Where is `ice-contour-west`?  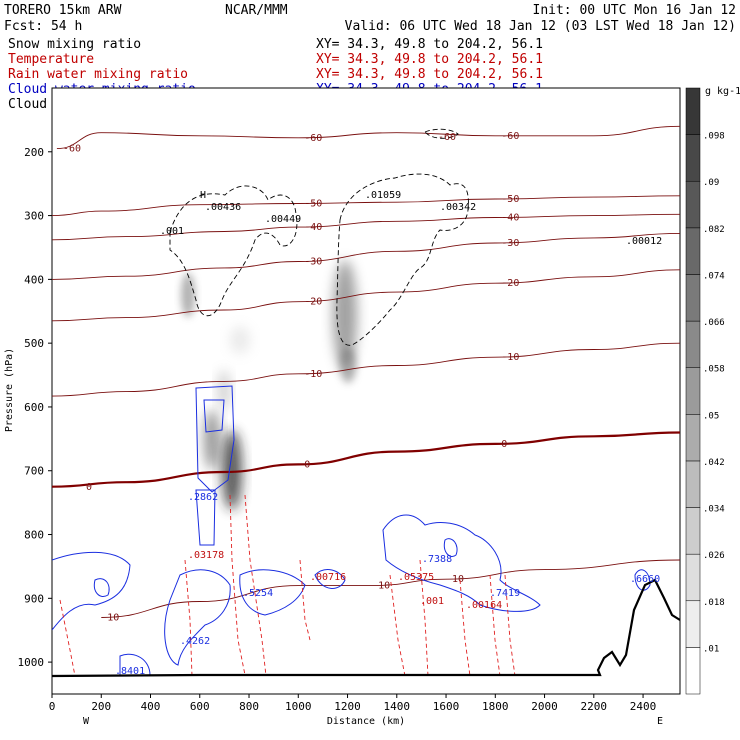
ice-contour-west is located at coordinates (233, 251).